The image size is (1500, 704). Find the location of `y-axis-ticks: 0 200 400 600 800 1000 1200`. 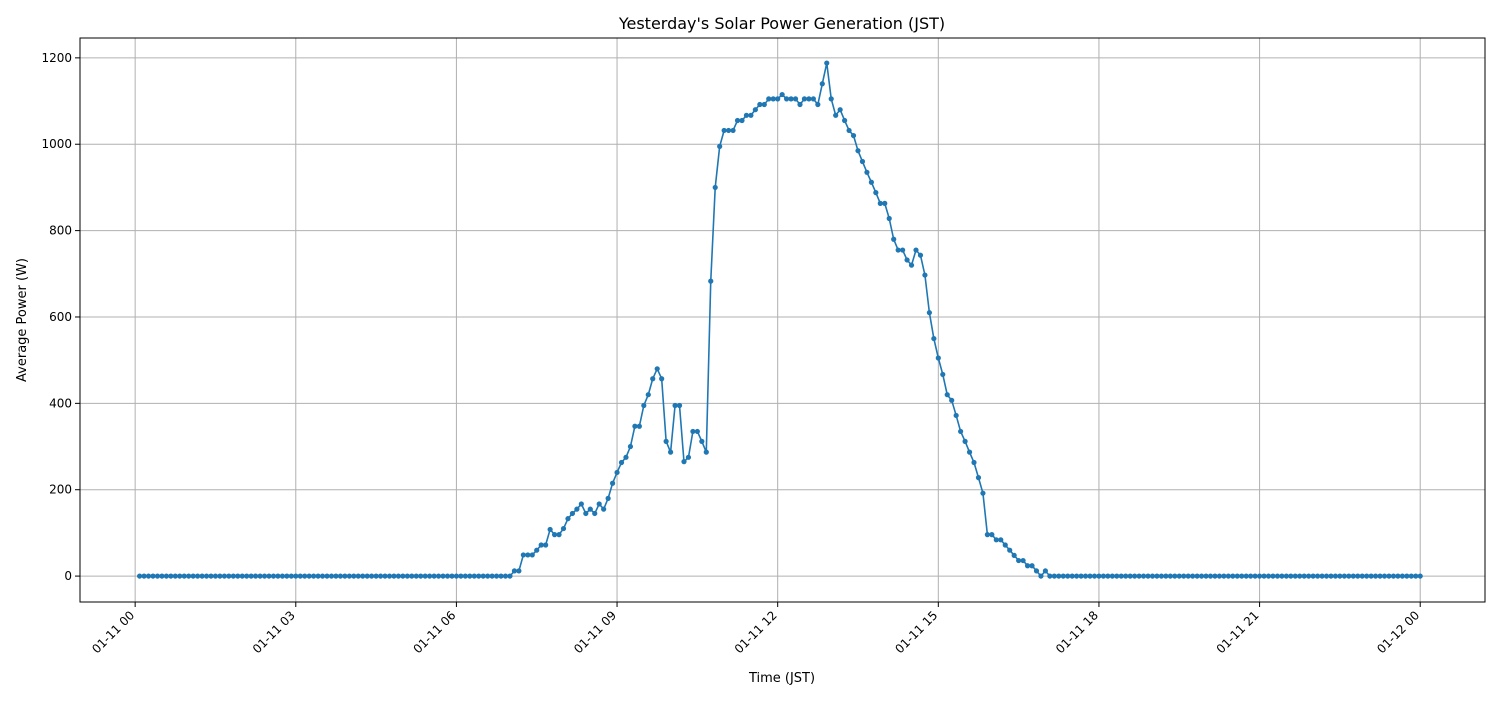

y-axis-ticks: 0 200 400 600 800 1000 1200 is located at coordinates (60, 317).